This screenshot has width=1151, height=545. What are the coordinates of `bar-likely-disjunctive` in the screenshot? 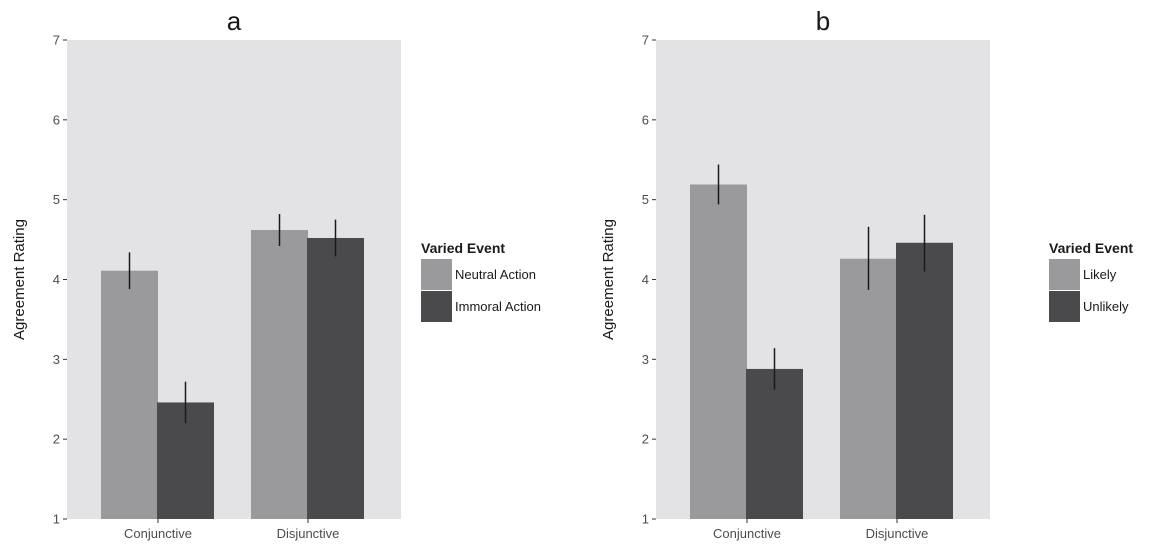 It's located at (868, 388).